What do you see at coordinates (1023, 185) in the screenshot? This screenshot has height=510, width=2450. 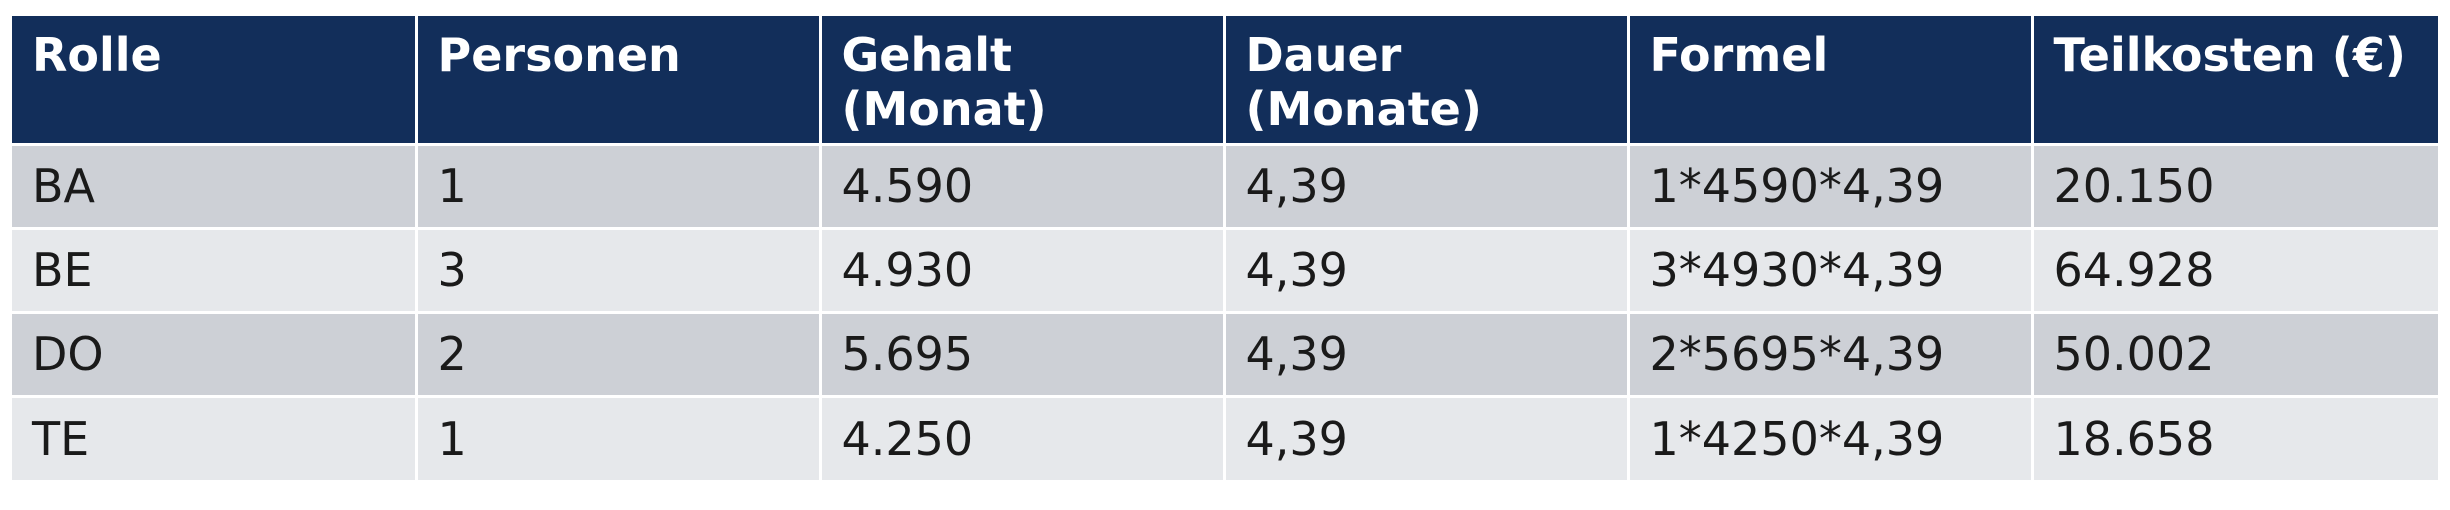 I see `cell-gehalt: 4.590` at bounding box center [1023, 185].